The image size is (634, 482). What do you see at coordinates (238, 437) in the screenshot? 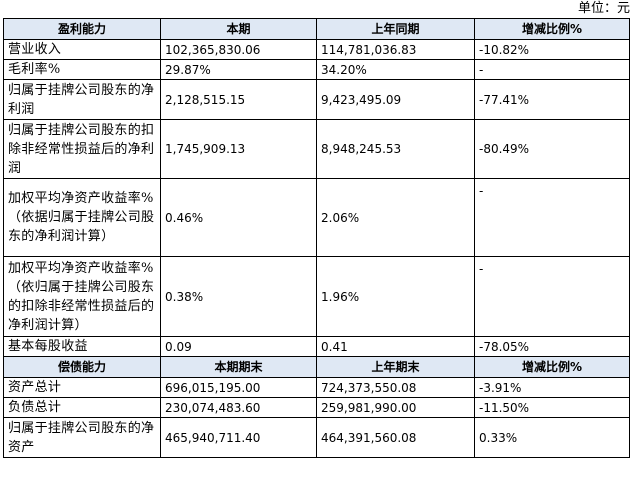
I see `current-value: 465,940,711.40` at bounding box center [238, 437].